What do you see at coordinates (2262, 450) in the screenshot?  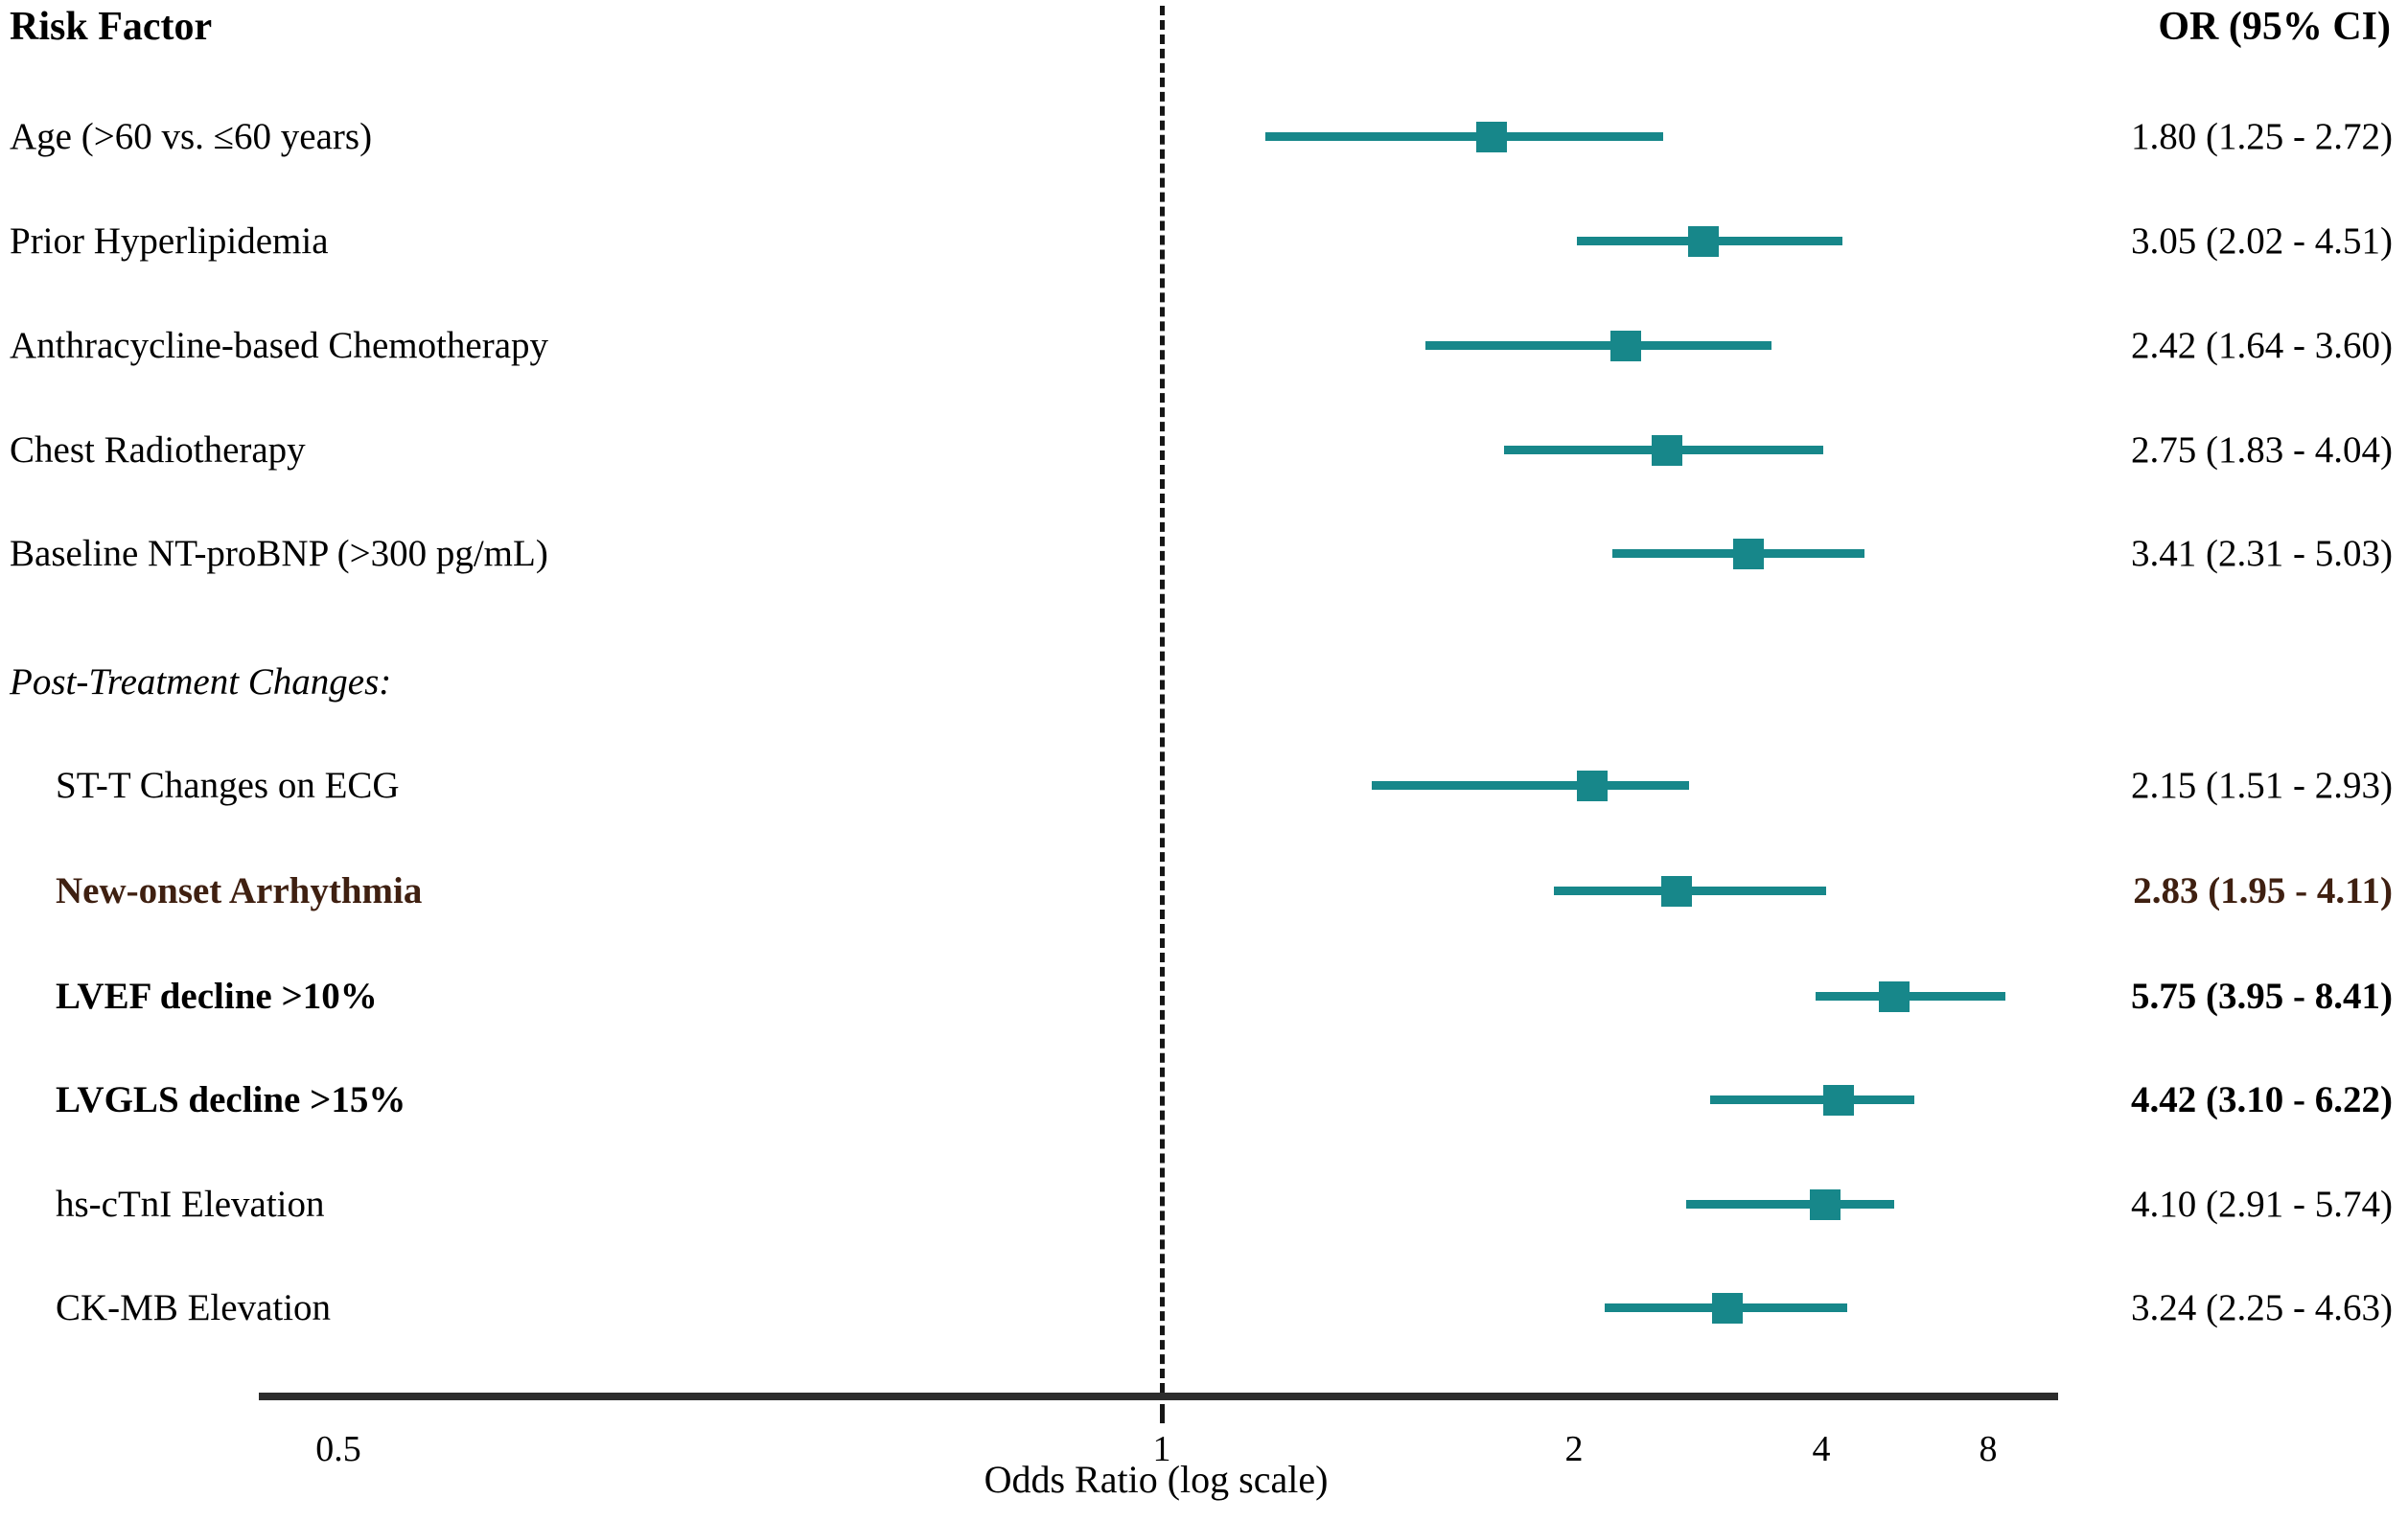 I see `or-ci-value: 2.75 (1.83 - 4.04)` at bounding box center [2262, 450].